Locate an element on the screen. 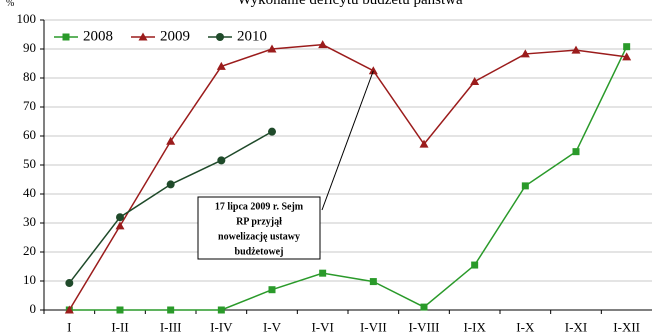  x-tick-label: I-VIII is located at coordinates (423, 327).